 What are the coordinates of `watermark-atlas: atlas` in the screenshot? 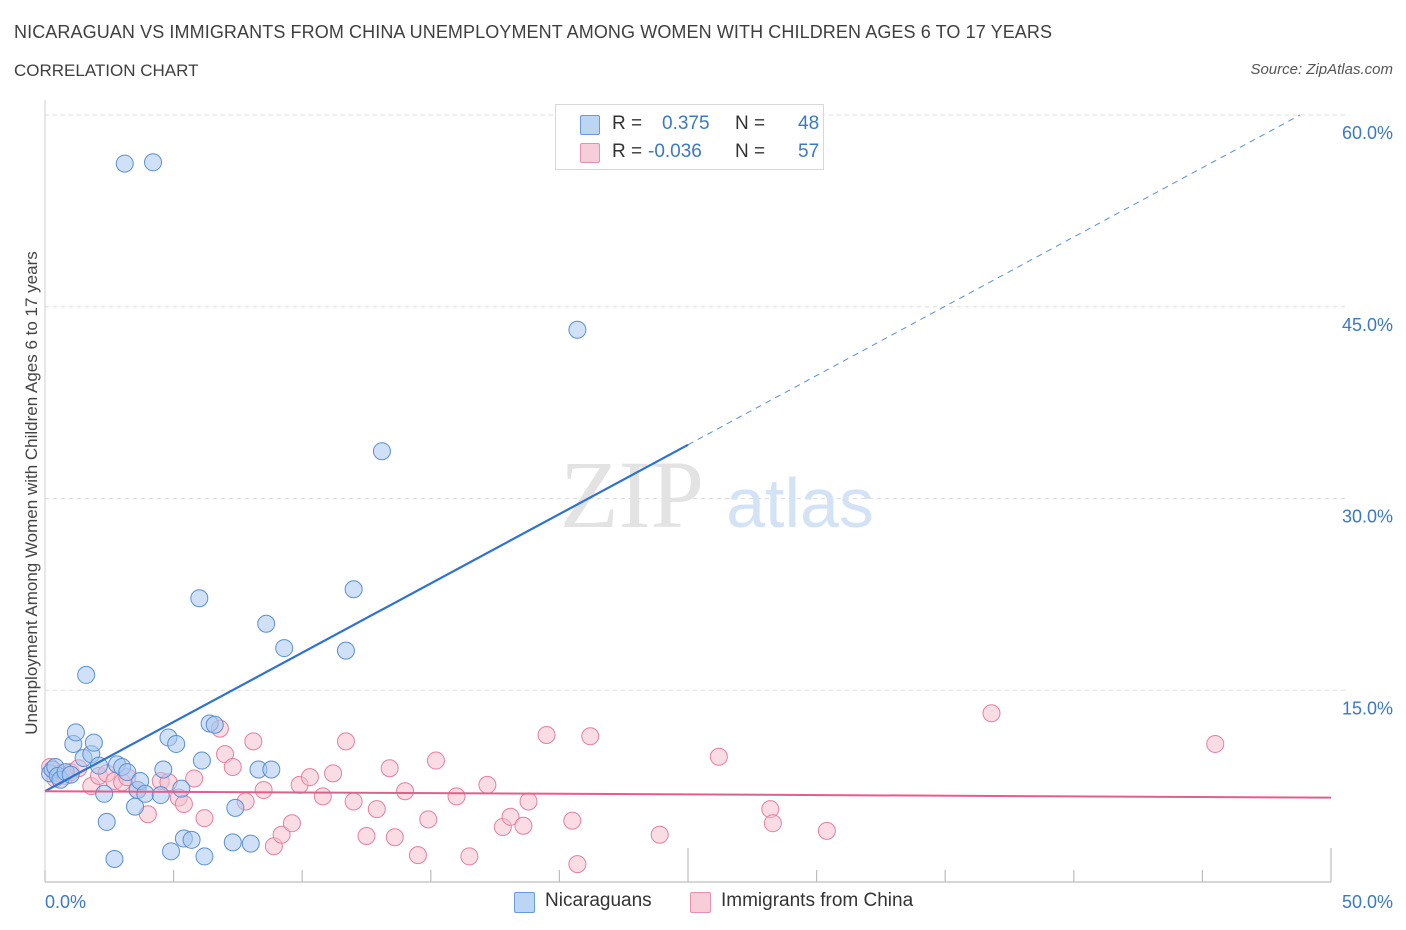 It's located at (800, 503).